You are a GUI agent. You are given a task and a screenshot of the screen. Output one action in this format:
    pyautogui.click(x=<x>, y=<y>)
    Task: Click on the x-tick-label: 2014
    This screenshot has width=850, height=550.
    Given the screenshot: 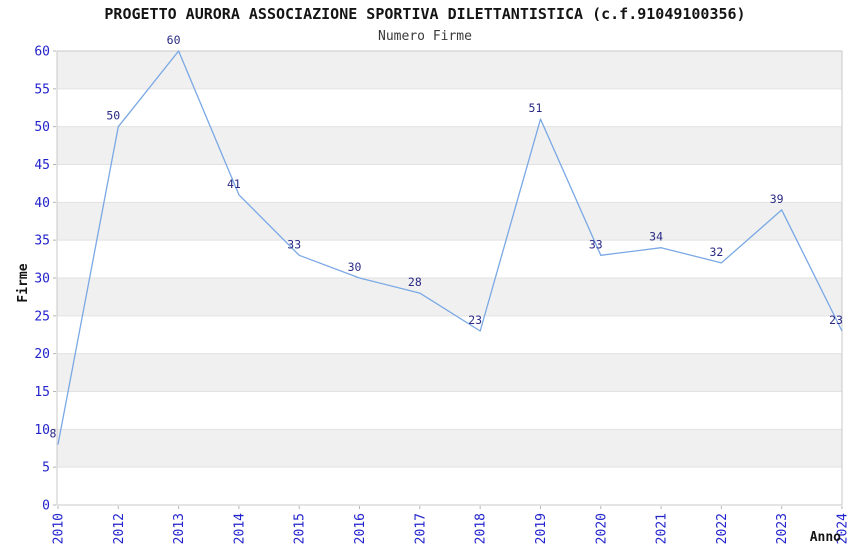 What is the action you would take?
    pyautogui.click(x=239, y=528)
    